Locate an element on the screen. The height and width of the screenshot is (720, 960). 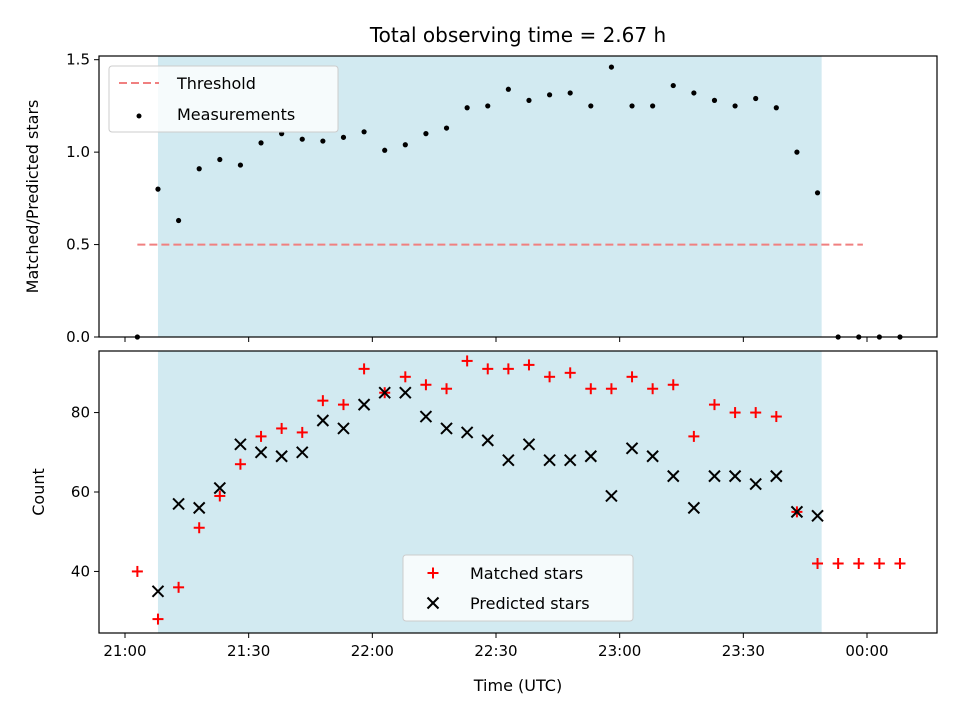
matched-legend-marker is located at coordinates (433, 573).